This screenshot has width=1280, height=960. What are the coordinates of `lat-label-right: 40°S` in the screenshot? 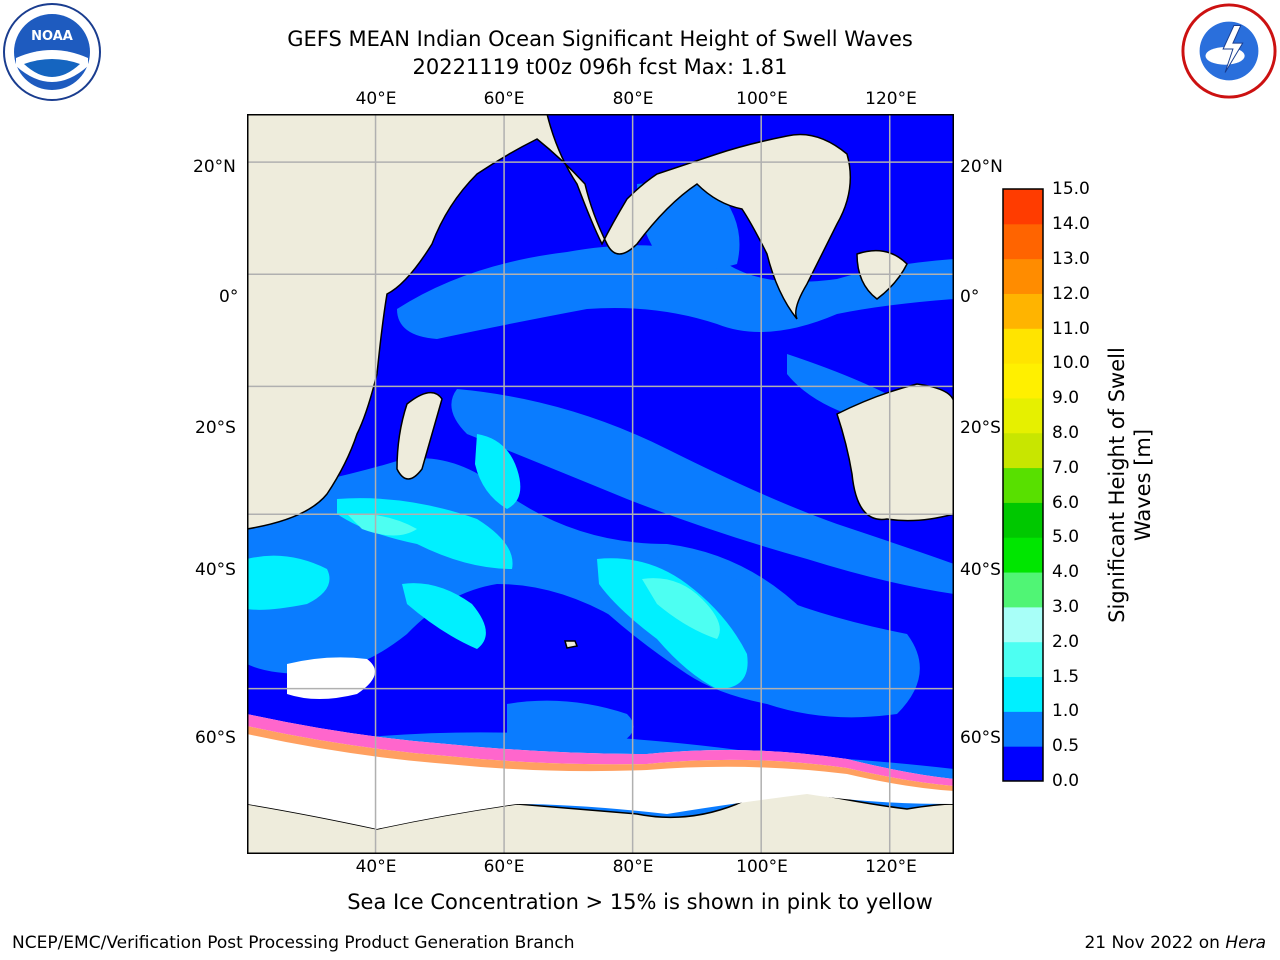 It's located at (980, 570).